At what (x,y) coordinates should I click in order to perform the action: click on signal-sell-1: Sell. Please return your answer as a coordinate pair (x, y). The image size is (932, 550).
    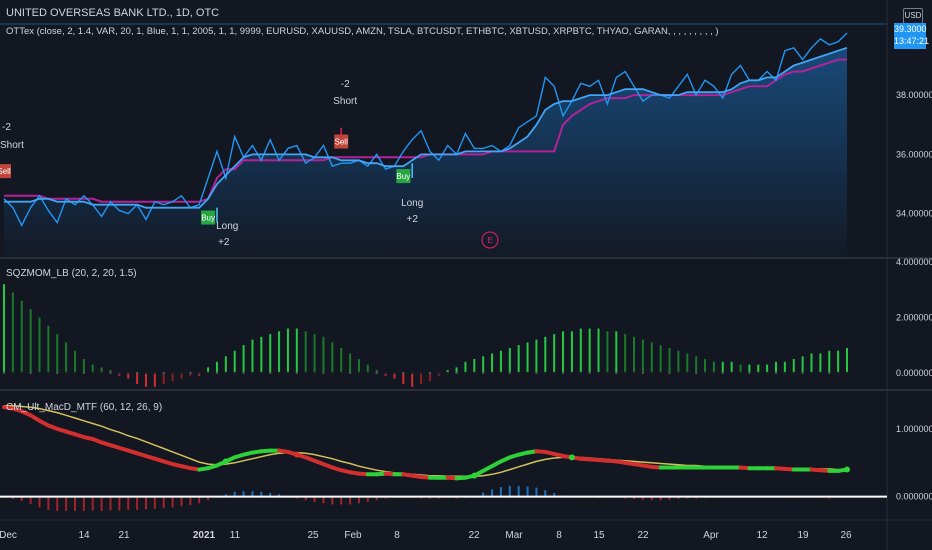
    Looking at the image, I should click on (5, 171).